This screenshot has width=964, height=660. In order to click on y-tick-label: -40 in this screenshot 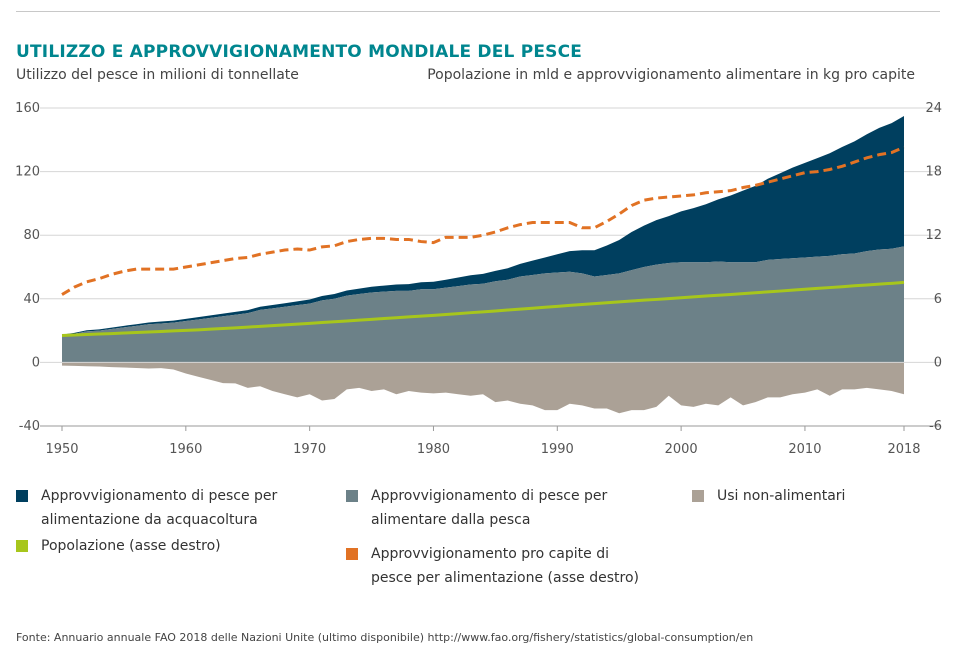, I will do `click(29, 426)`.